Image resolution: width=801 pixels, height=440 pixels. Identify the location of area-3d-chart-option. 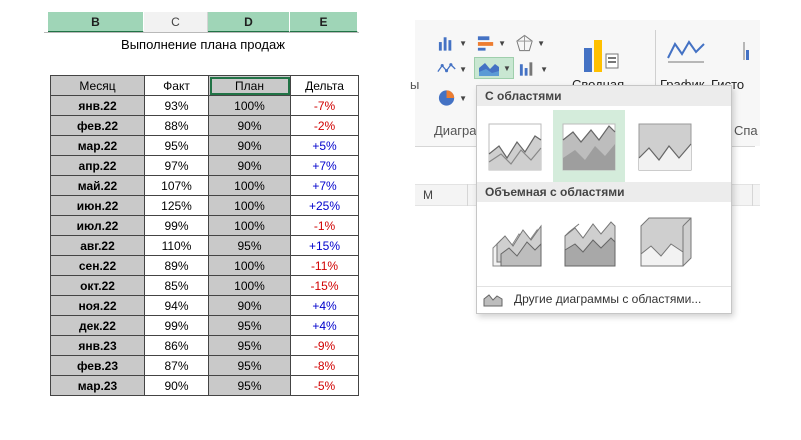
(515, 242).